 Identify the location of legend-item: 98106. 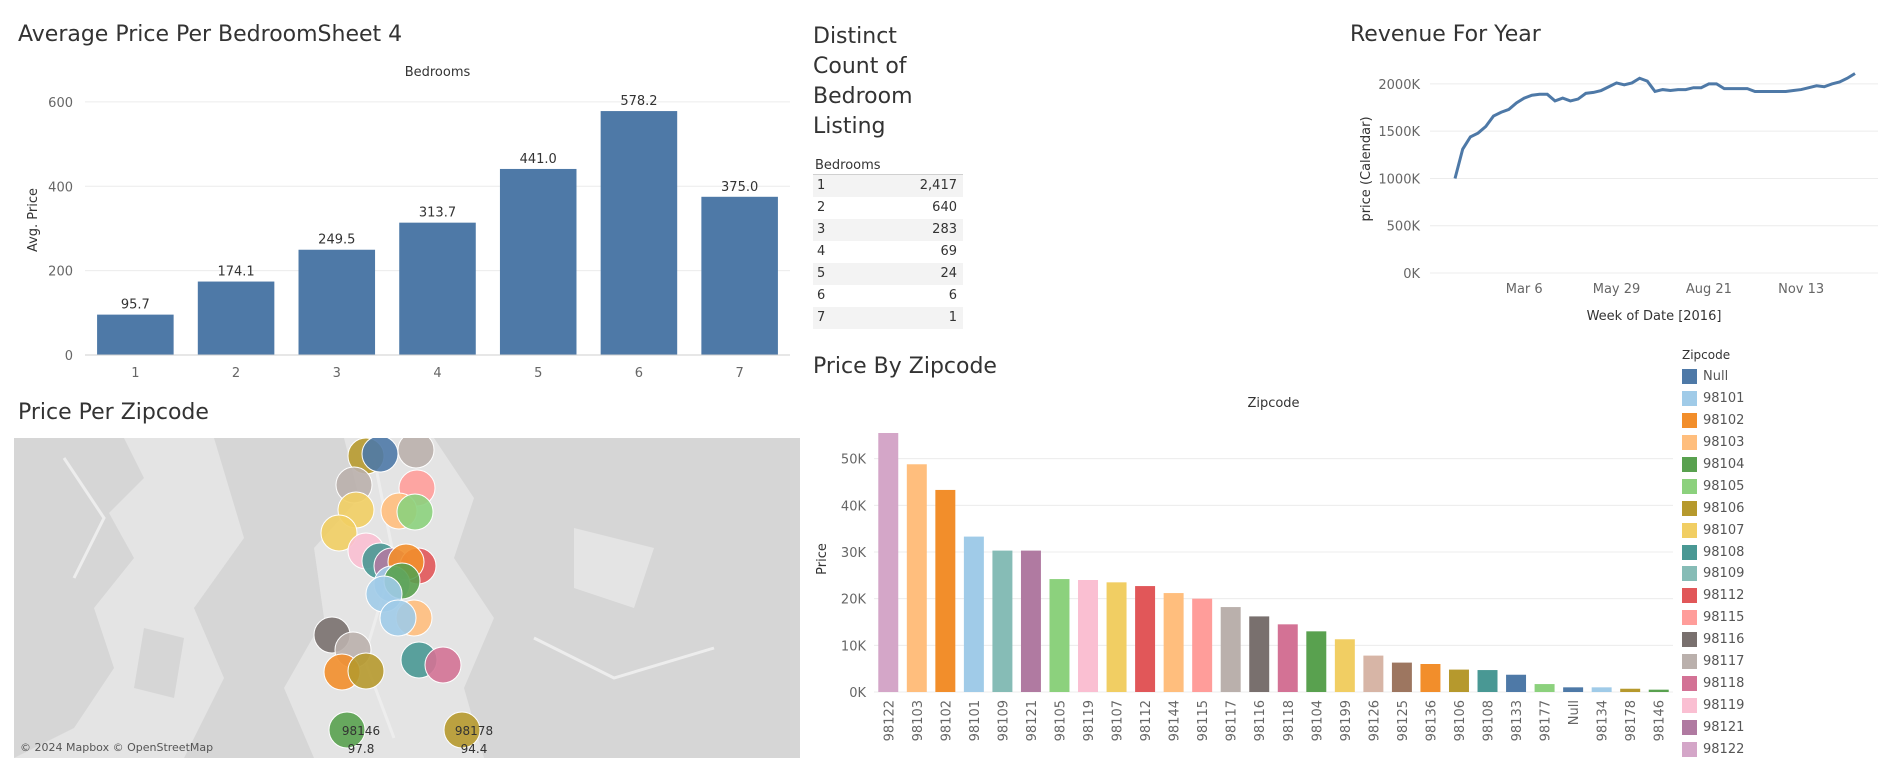
(1777, 508).